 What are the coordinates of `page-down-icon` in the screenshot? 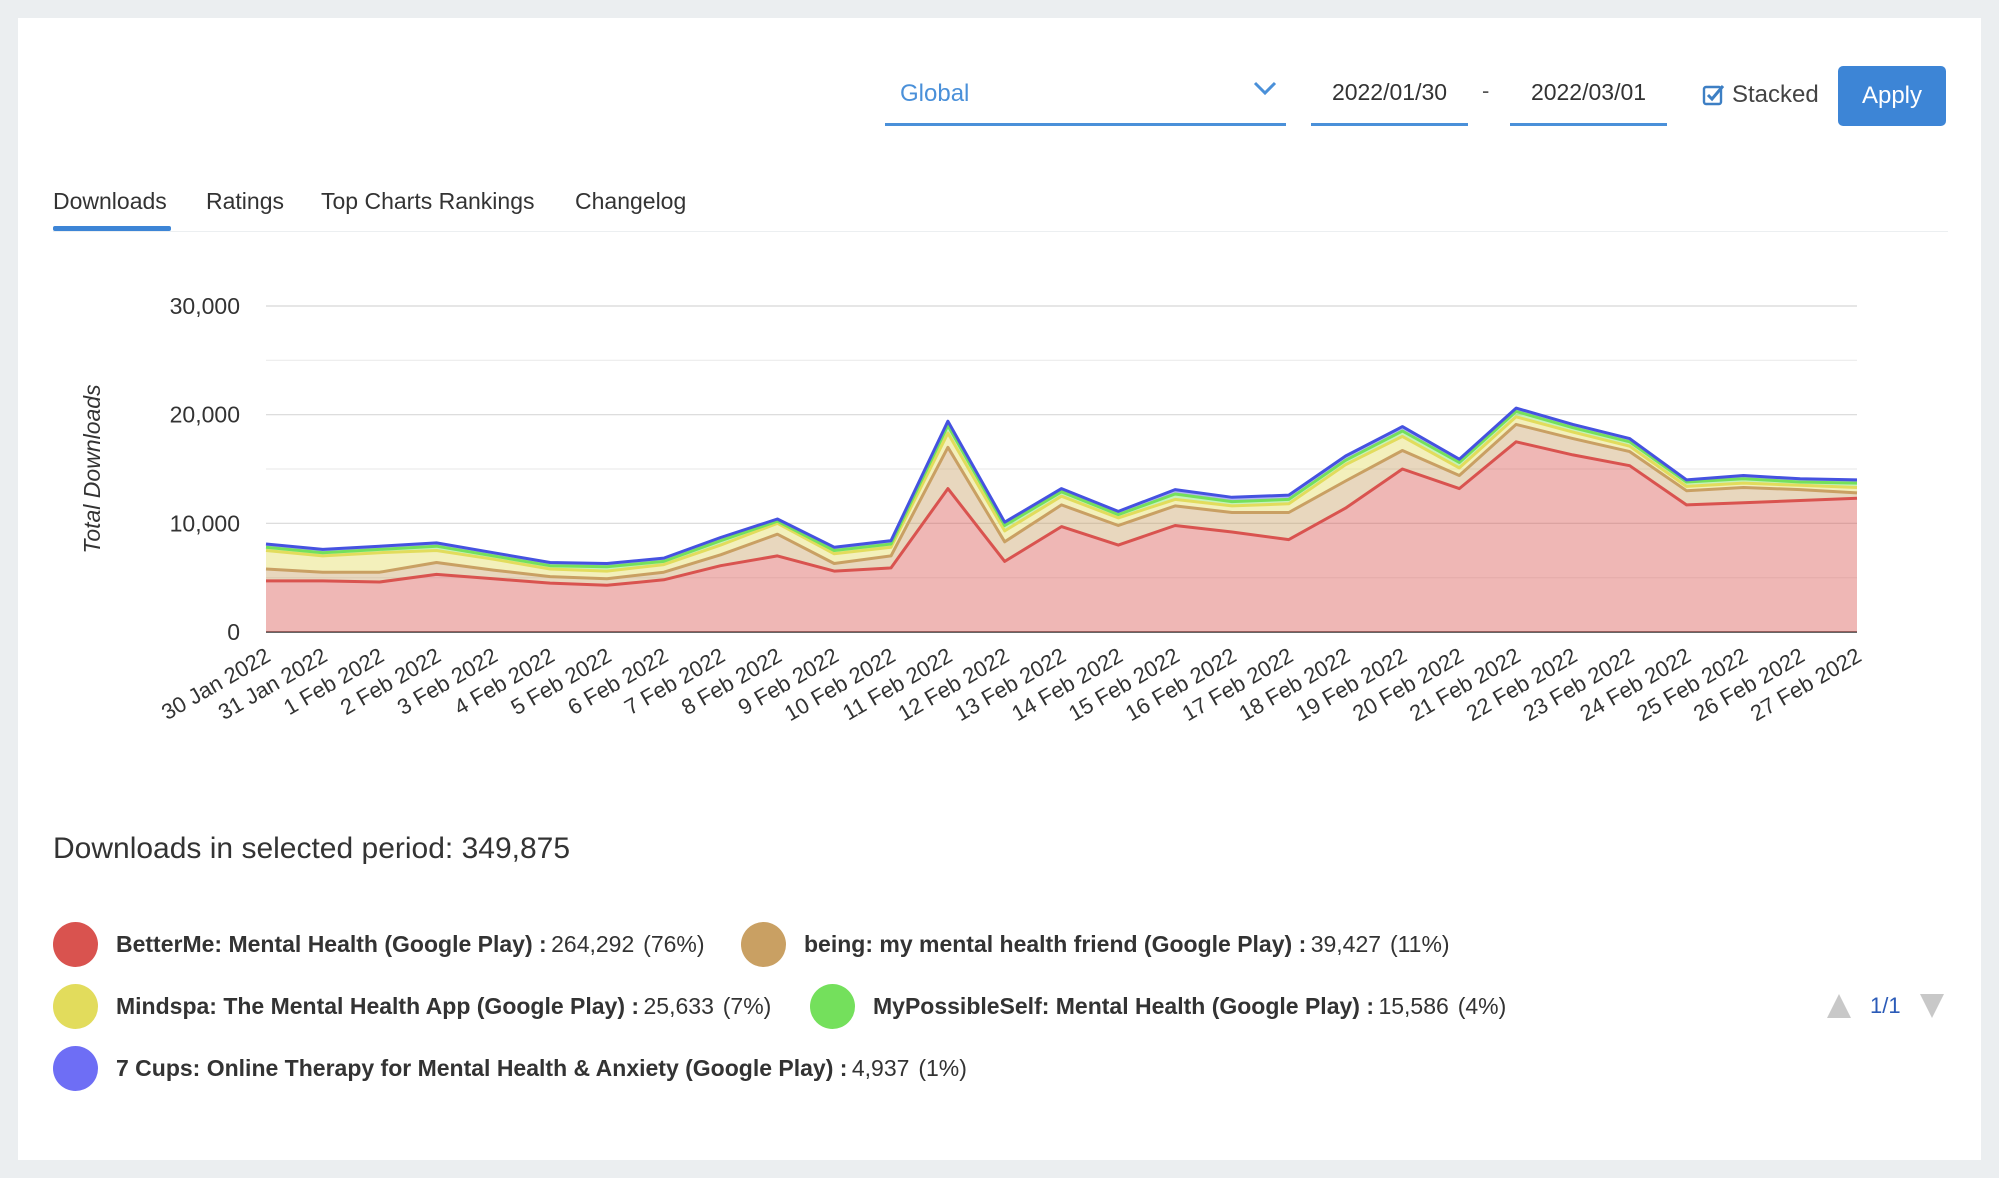 It's located at (1932, 1006).